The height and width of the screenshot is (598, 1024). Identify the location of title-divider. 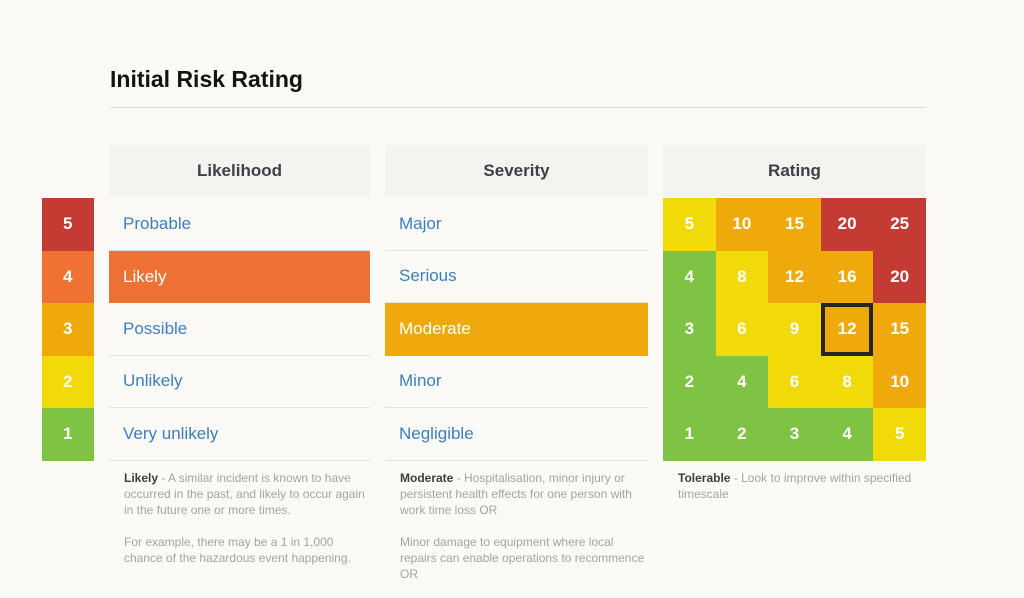
(518, 107).